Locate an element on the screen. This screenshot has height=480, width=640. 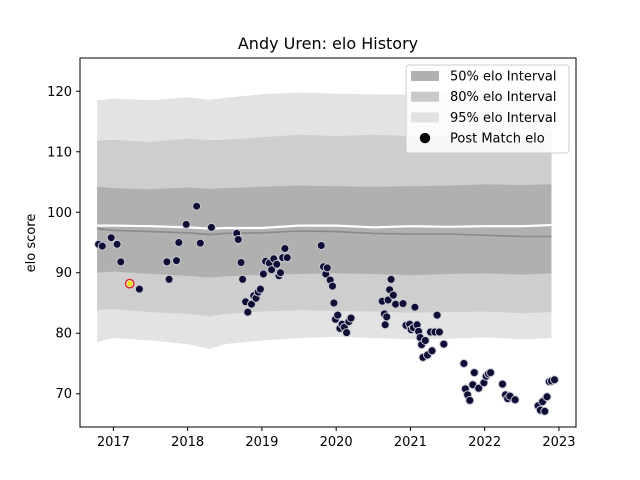
legend-label: 80% elo Interval is located at coordinates (503, 97).